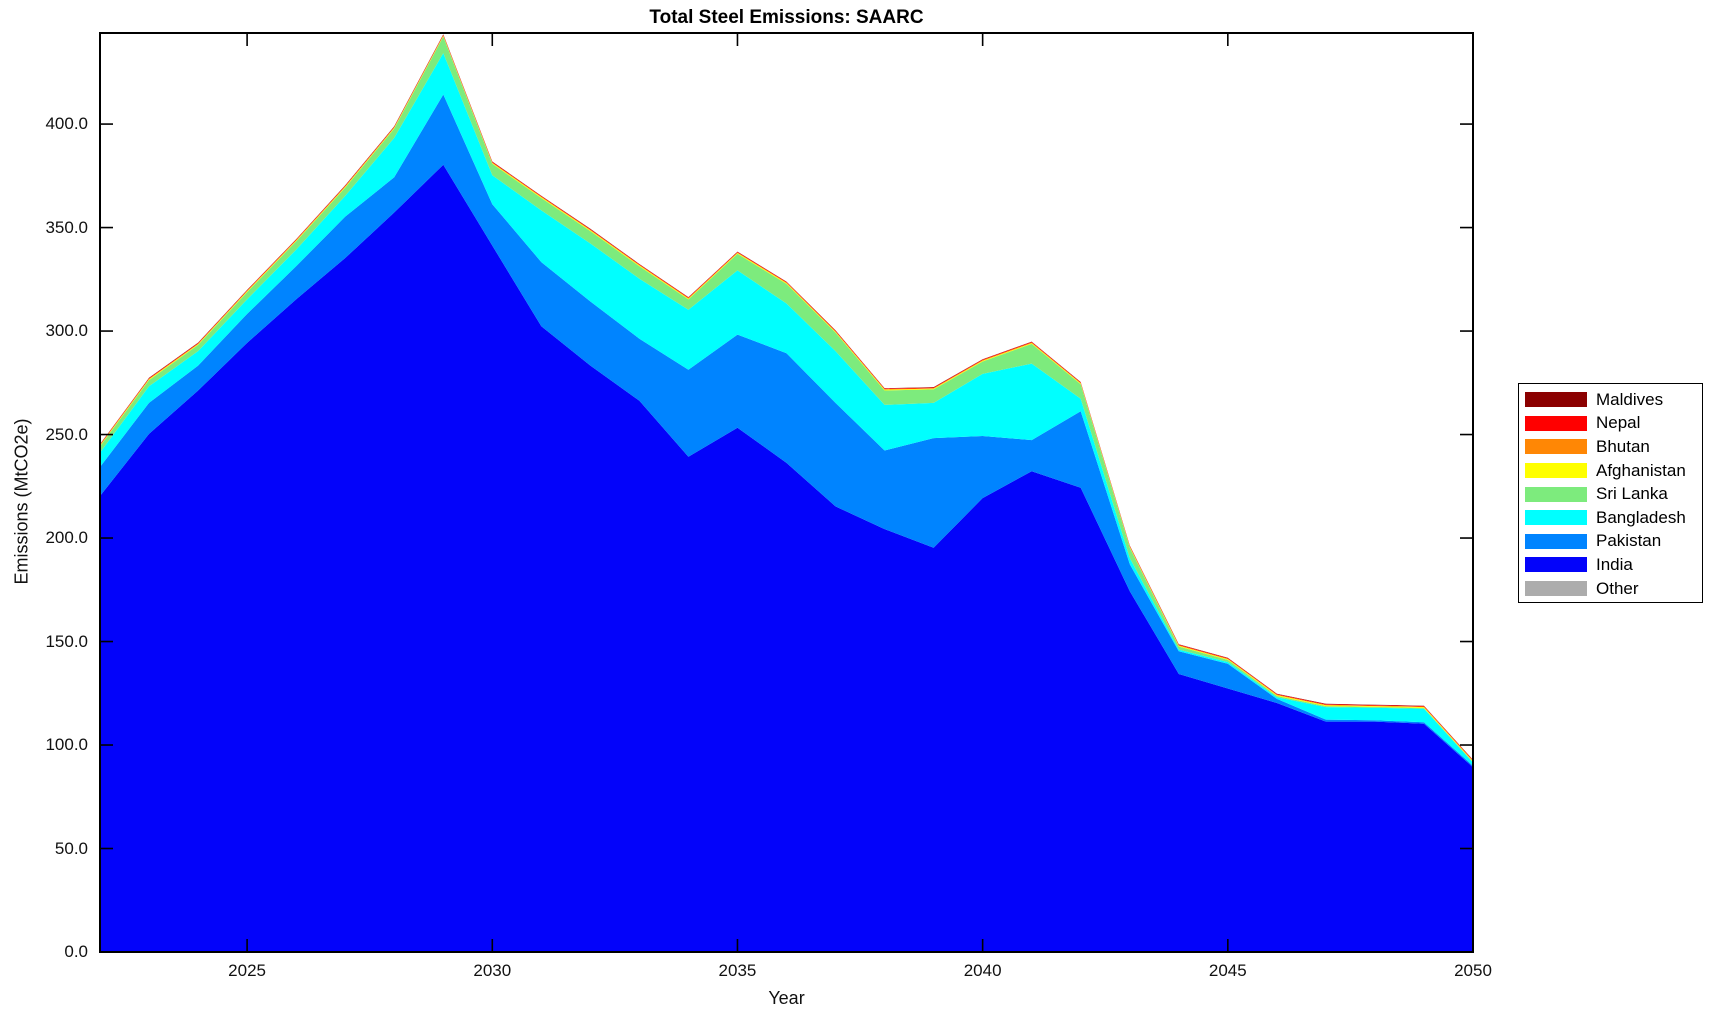 This screenshot has height=1021, width=1711. I want to click on y-tick-label: 150.0, so click(66, 641).